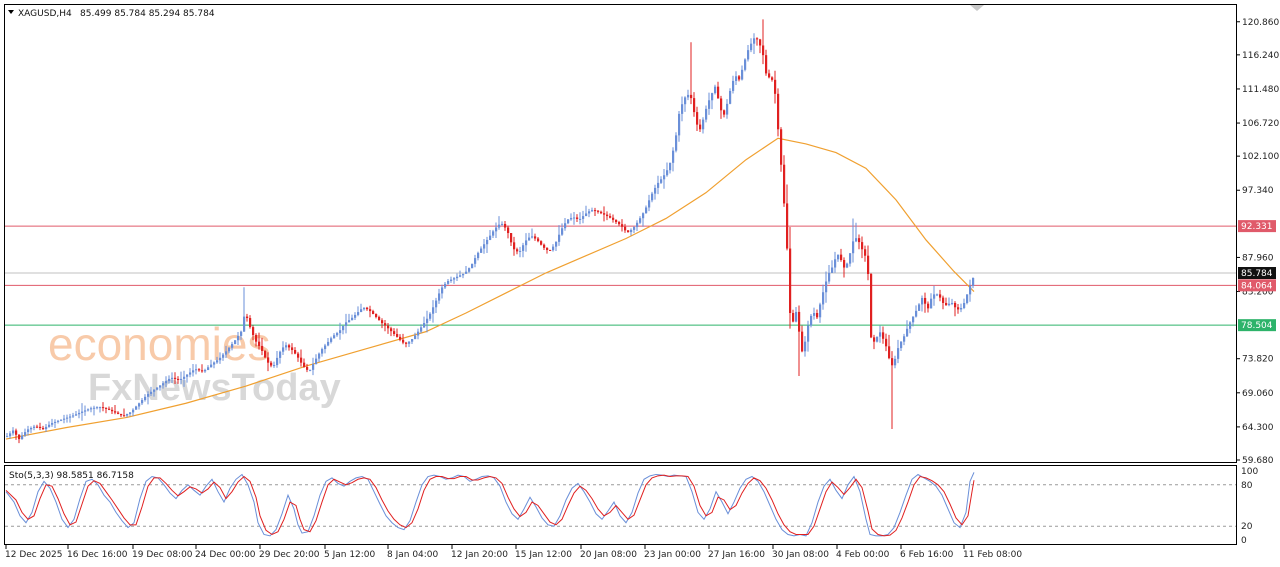 The image size is (1280, 567). What do you see at coordinates (490, 505) in the screenshot?
I see `stoch-d-line` at bounding box center [490, 505].